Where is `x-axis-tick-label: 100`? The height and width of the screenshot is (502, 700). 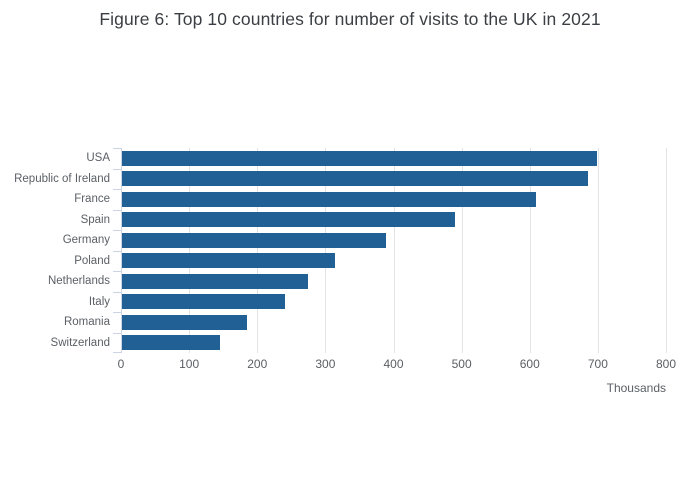 x-axis-tick-label: 100 is located at coordinates (189, 364).